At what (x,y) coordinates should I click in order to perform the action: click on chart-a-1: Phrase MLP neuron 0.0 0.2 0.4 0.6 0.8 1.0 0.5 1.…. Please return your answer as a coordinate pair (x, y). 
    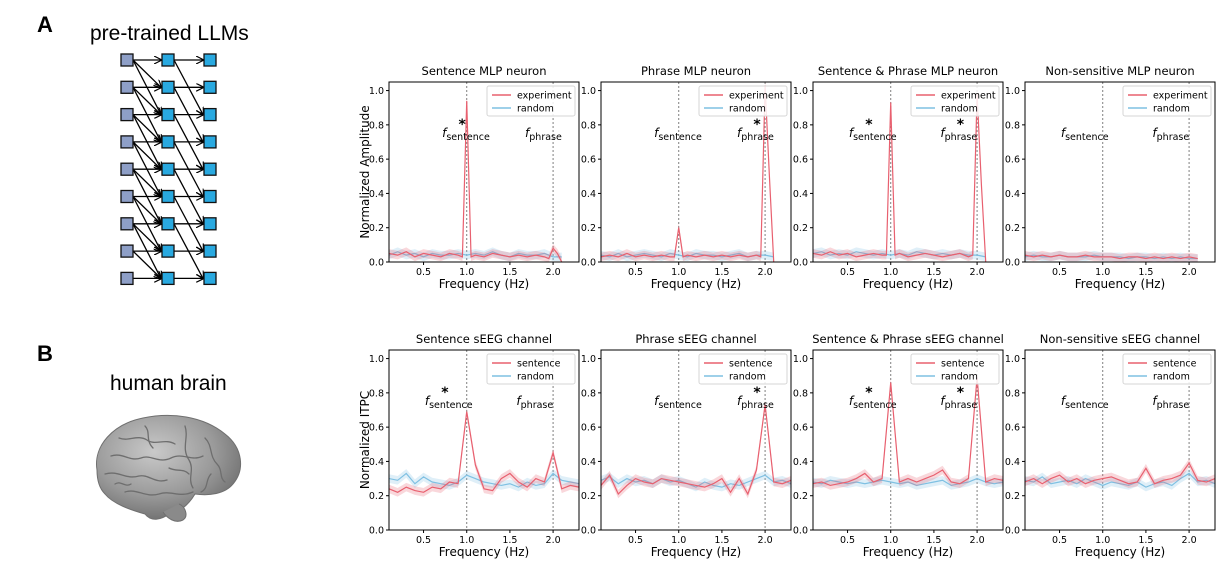
    Looking at the image, I should click on (686, 177).